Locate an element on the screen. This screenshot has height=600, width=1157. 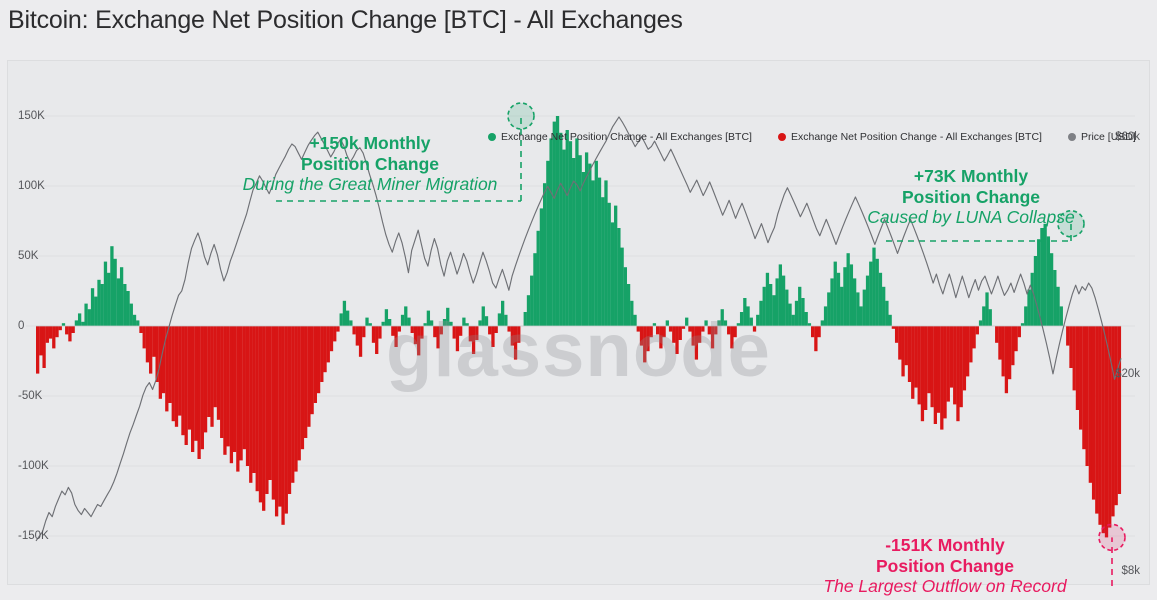
annotation-line3: The Largest Outflow on Record is located at coordinates (945, 586).